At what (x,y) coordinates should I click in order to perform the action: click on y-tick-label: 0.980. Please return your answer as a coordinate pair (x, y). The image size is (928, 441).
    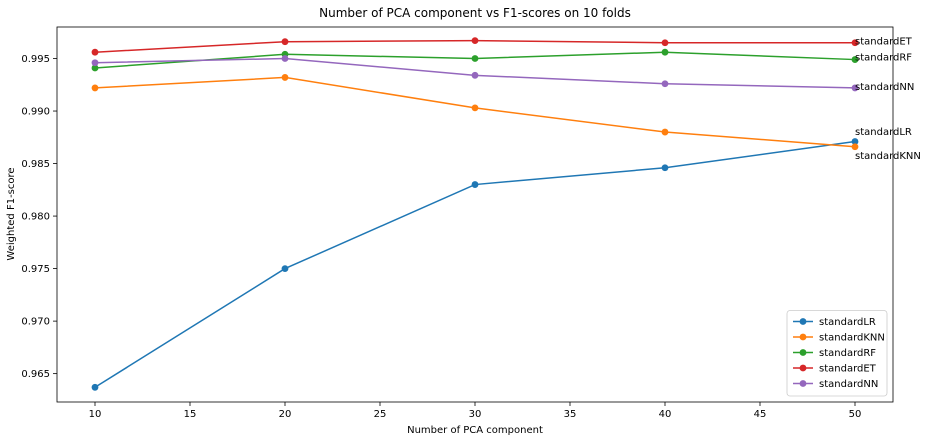
    Looking at the image, I should click on (35, 217).